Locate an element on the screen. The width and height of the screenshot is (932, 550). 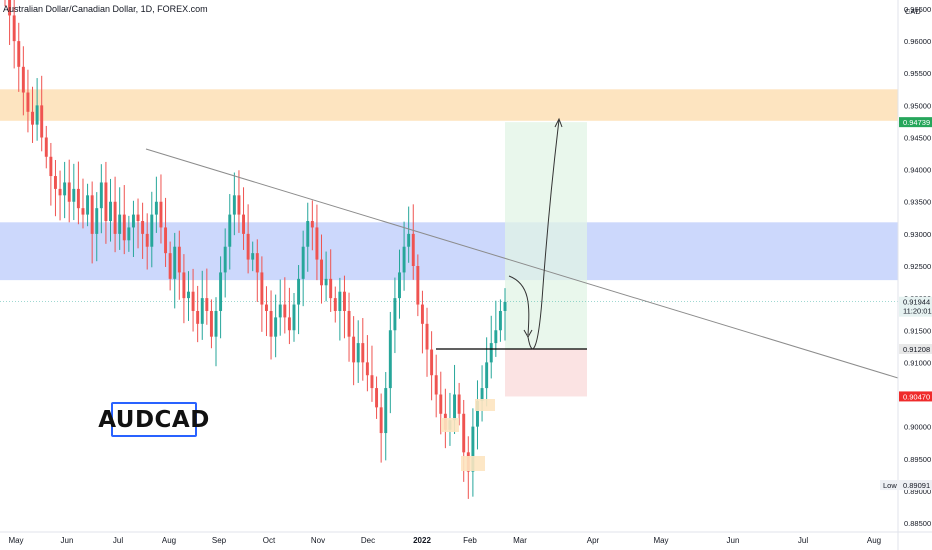
x-tick-label: Nov is located at coordinates (318, 540).